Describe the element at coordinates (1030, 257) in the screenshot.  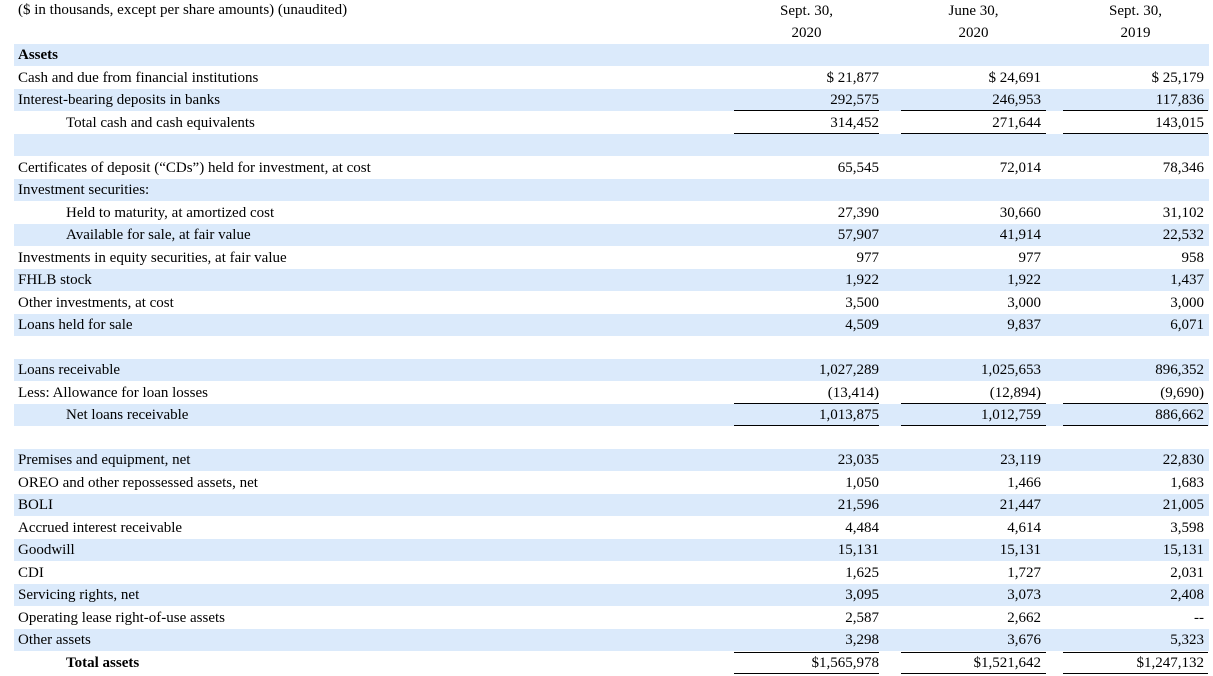
I see `row-value: 977` at that location.